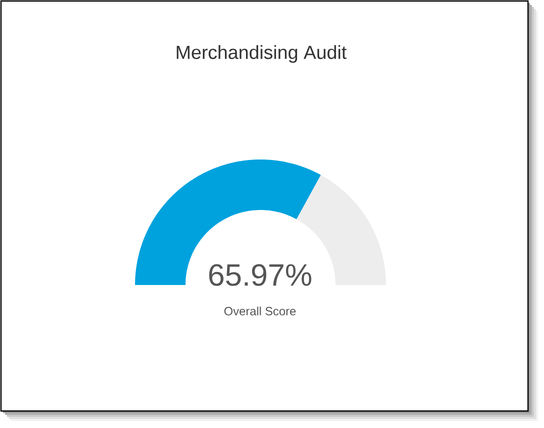 This screenshot has width=544, height=428. Describe the element at coordinates (260, 275) in the screenshot. I see `data-label: 65.97%` at that location.